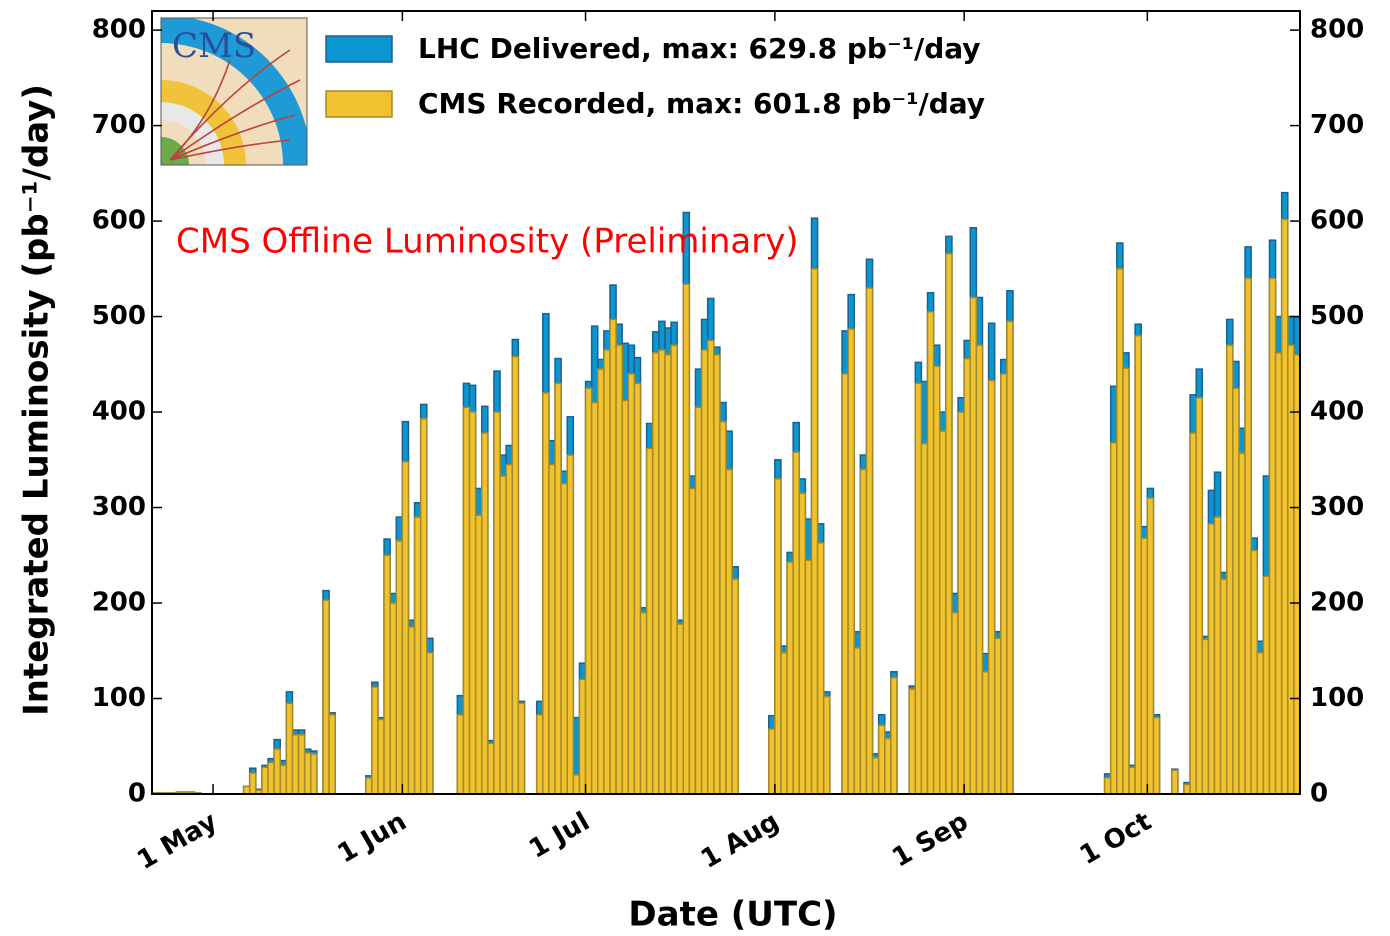  What do you see at coordinates (487, 242) in the screenshot?
I see `annotation: CMS Offline Luminosity (Preliminary)` at bounding box center [487, 242].